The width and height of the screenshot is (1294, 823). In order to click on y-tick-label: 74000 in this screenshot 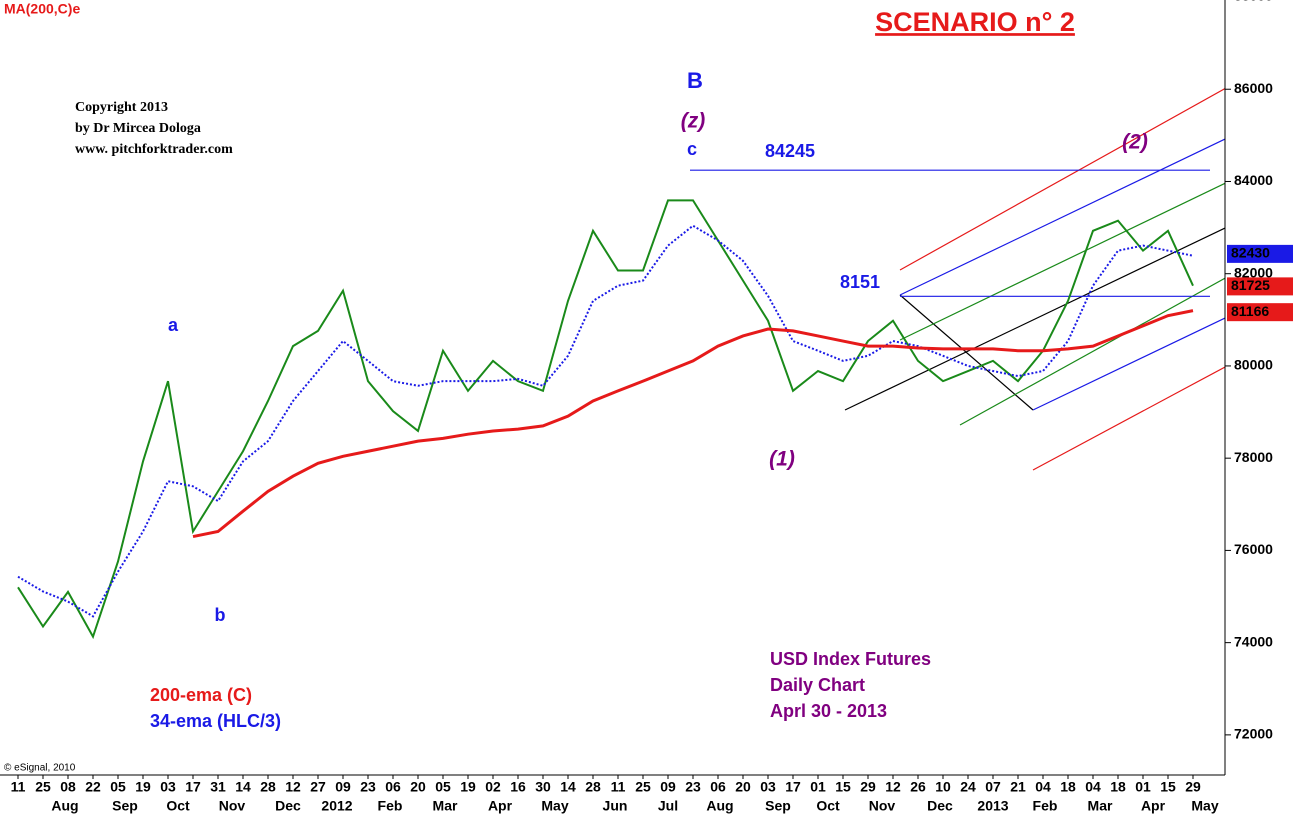, I will do `click(1253, 641)`.